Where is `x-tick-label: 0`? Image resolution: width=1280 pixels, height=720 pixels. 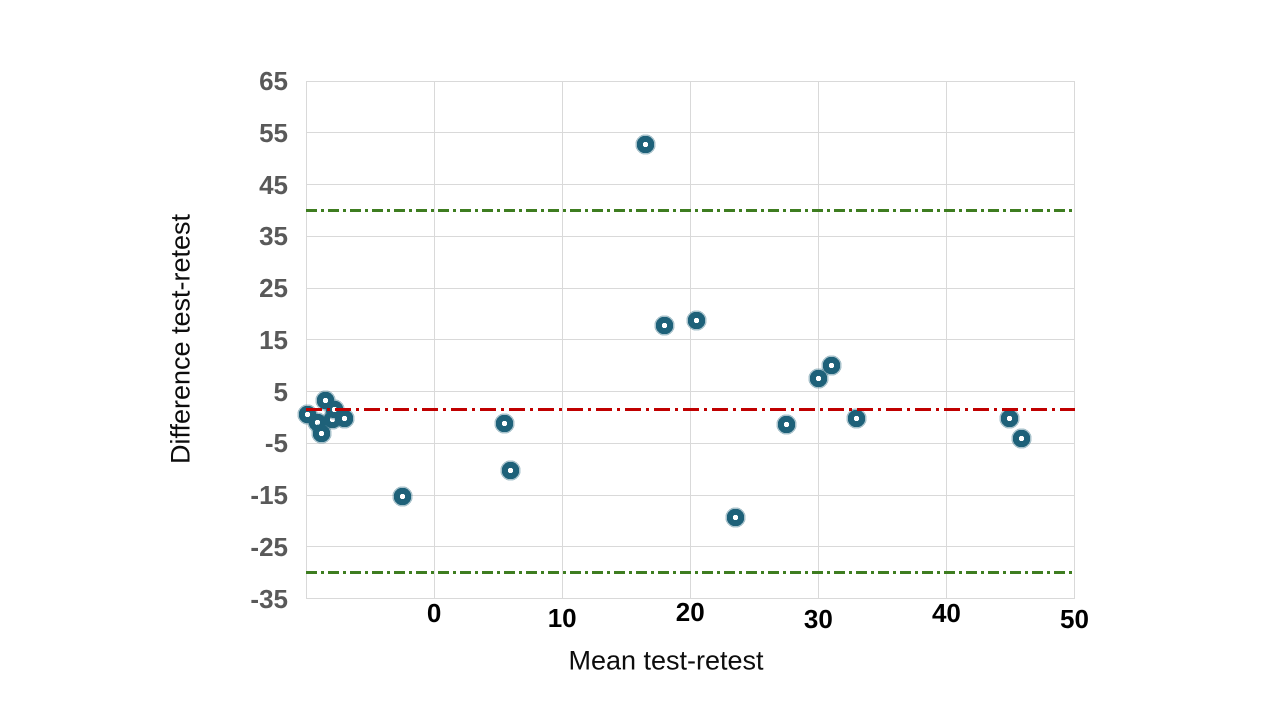 x-tick-label: 0 is located at coordinates (434, 613).